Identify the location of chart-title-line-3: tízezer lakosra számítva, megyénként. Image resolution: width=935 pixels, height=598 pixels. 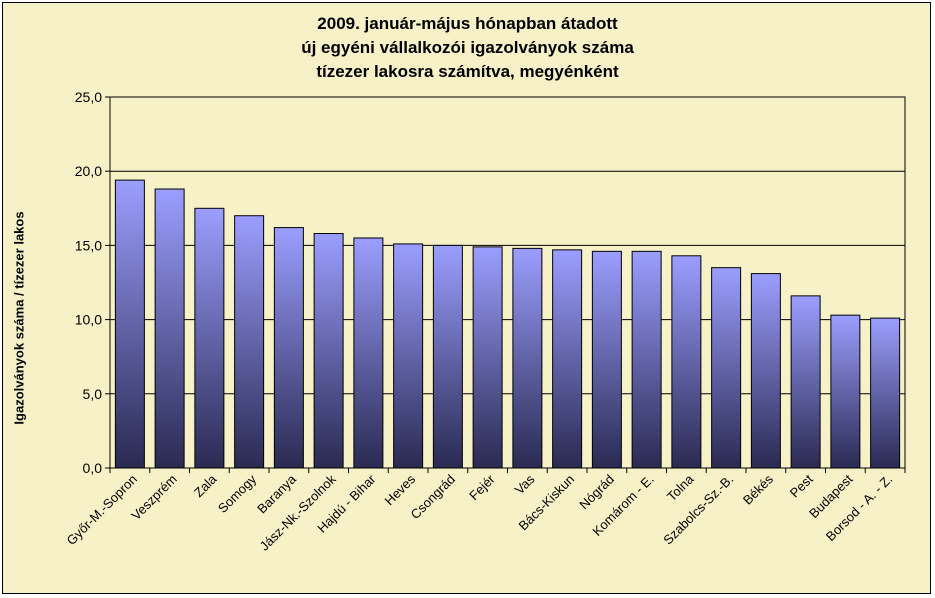
(467, 71).